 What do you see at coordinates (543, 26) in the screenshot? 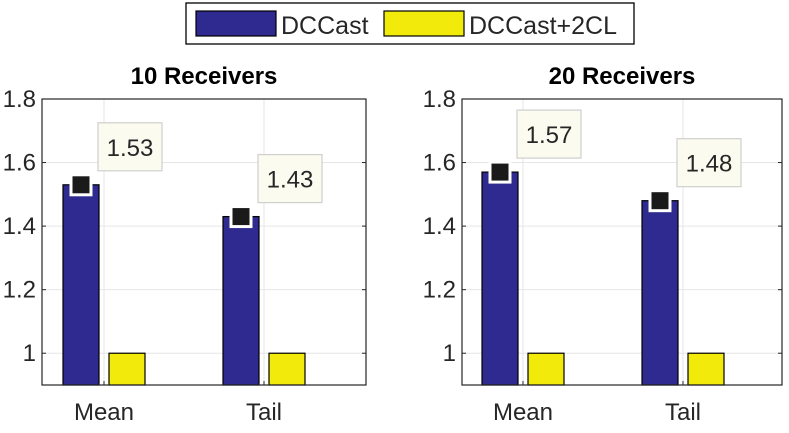
I see `legend-label-dccast-2cl: DCCast+2CL` at bounding box center [543, 26].